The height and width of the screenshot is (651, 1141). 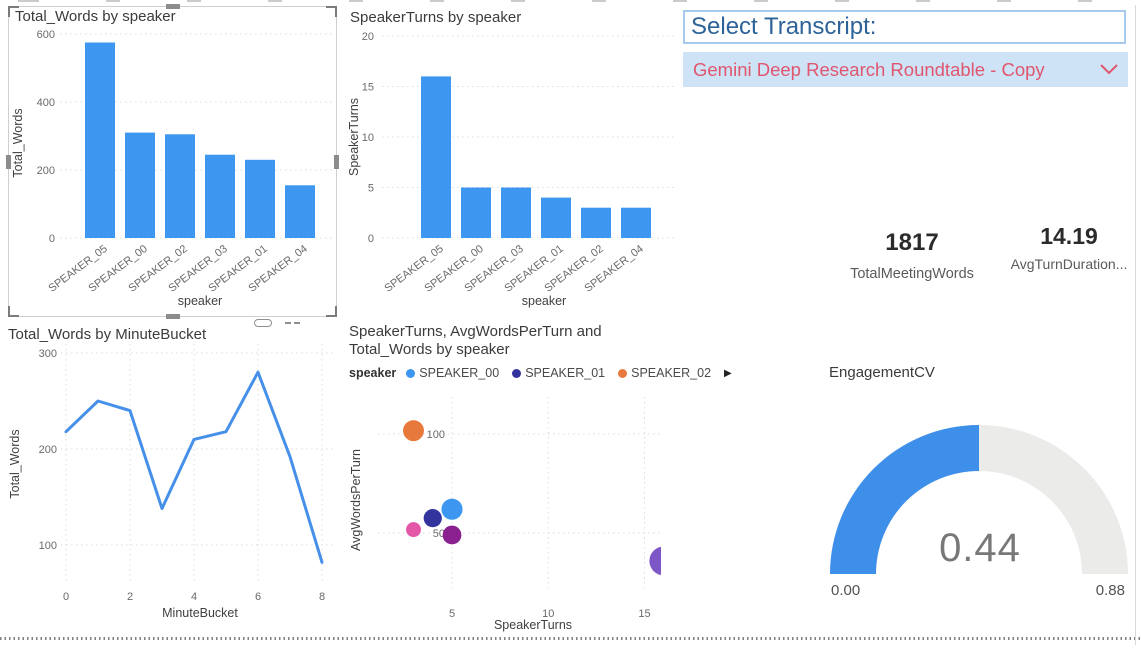 I want to click on svg-text: 4, so click(x=194, y=597).